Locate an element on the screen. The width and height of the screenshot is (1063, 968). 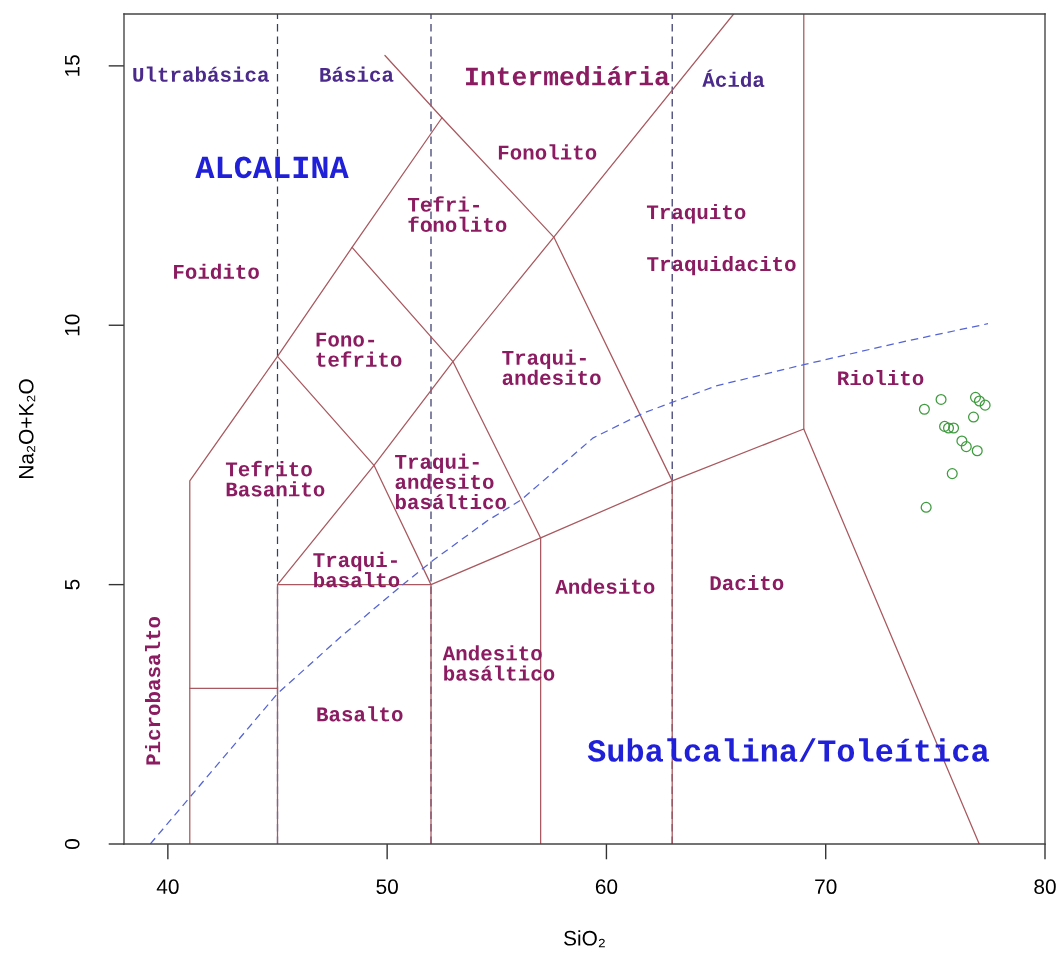
annotation: Dacito is located at coordinates (747, 582).